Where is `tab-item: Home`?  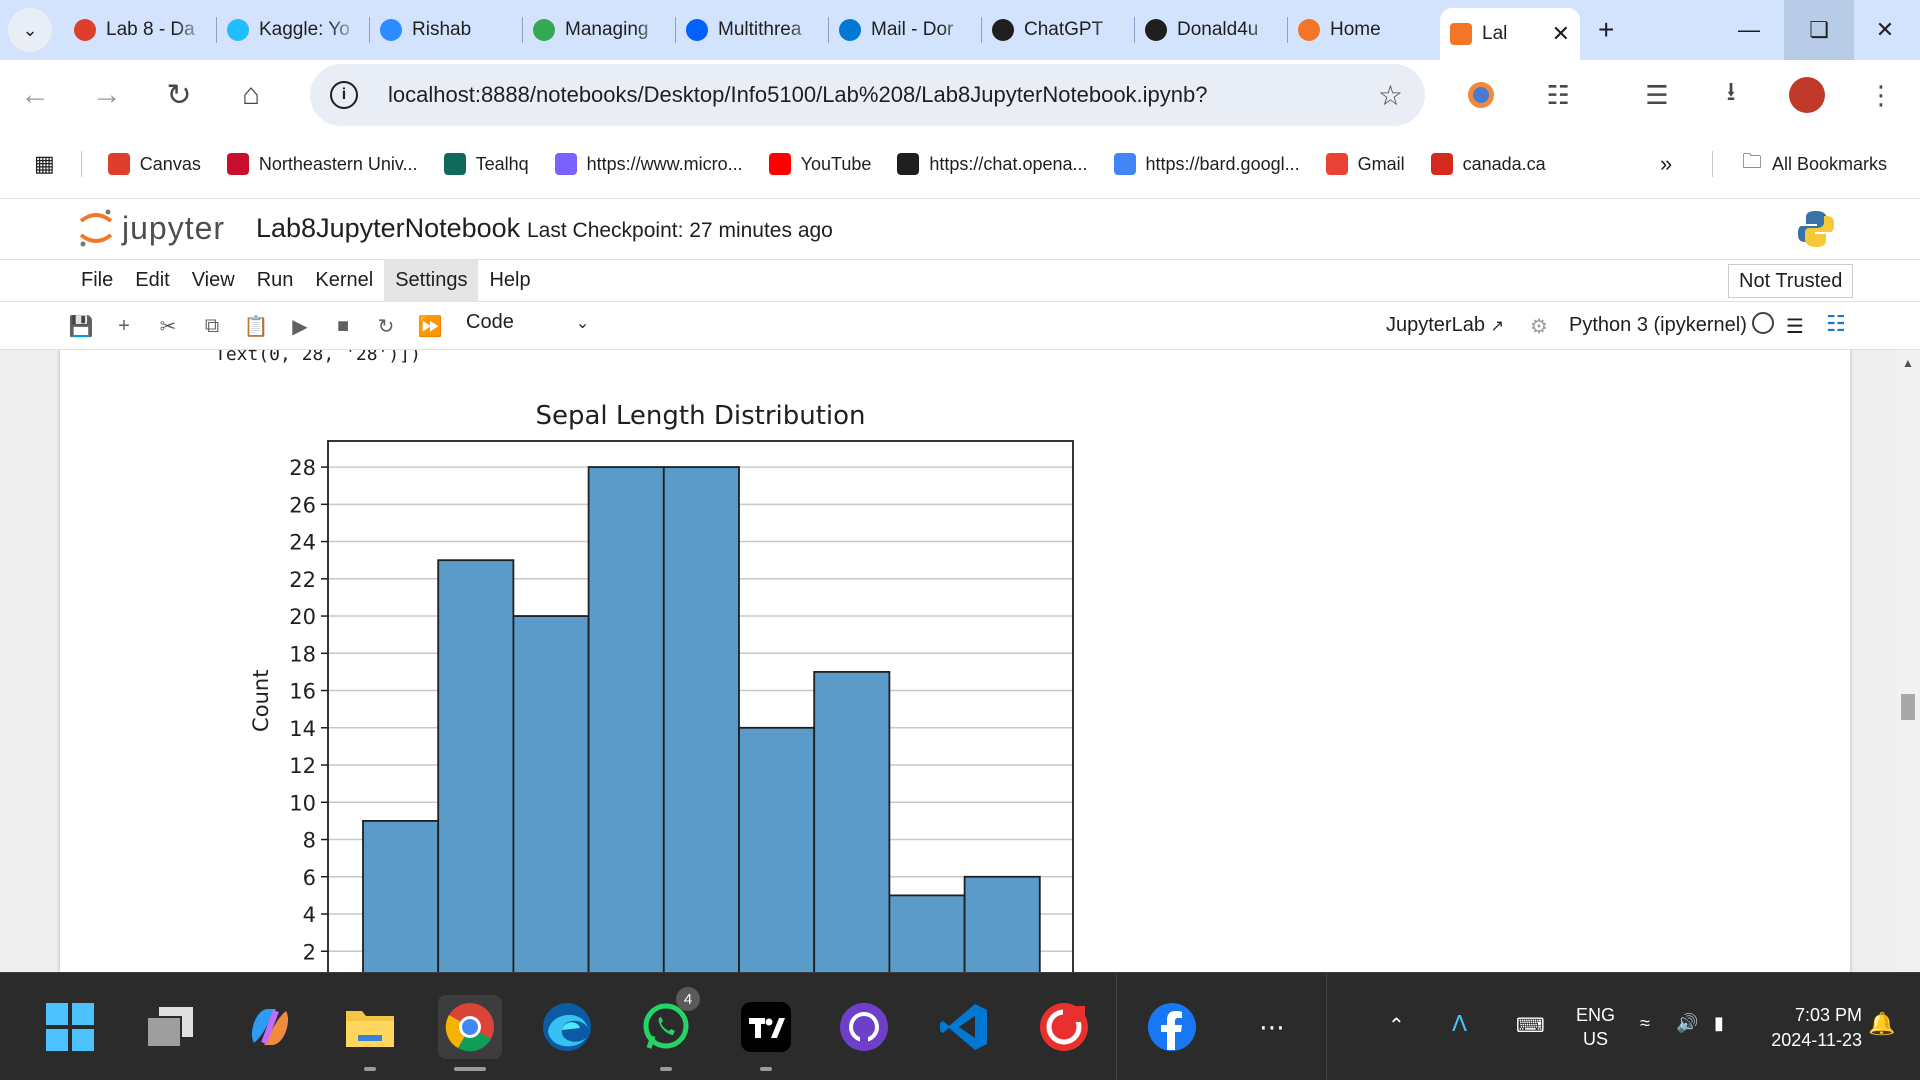 tab-item: Home is located at coordinates (1364, 30).